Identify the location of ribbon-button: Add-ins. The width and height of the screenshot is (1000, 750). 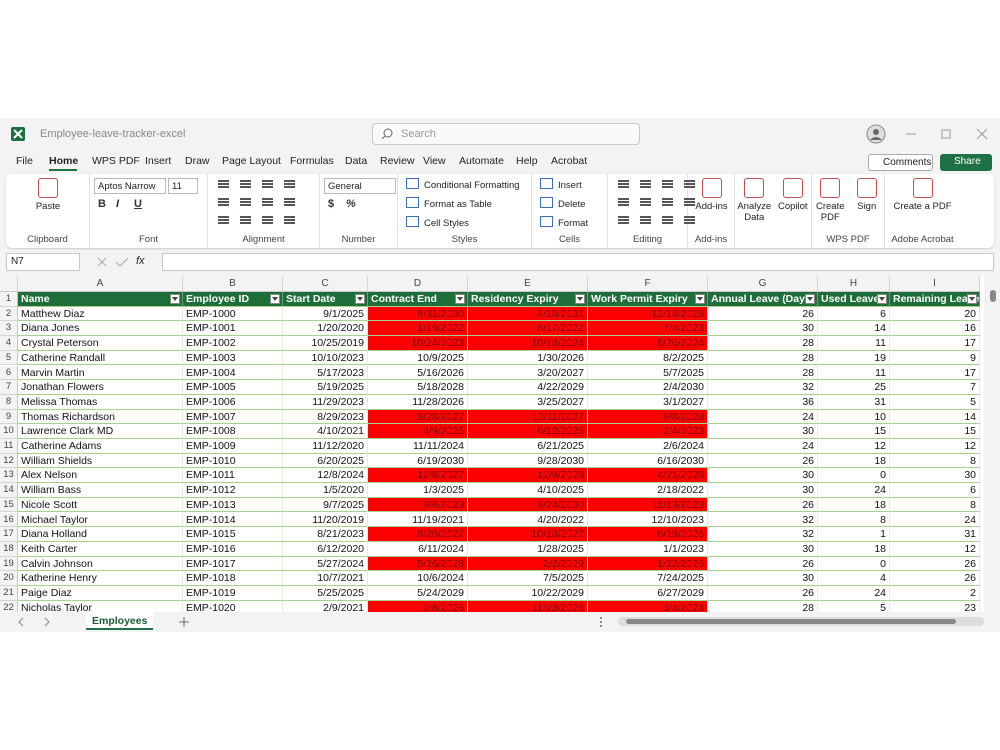
(711, 195).